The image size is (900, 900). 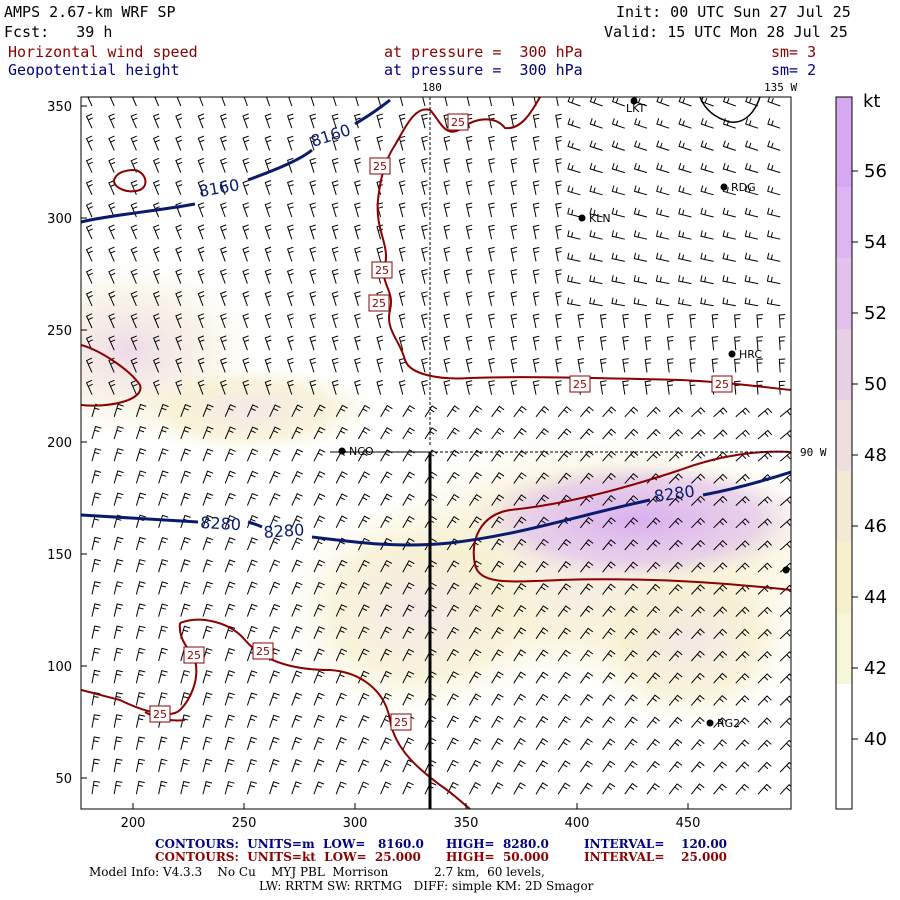 I want to click on model-title: AMPS 2.67-km WRF SP, so click(x=90, y=12).